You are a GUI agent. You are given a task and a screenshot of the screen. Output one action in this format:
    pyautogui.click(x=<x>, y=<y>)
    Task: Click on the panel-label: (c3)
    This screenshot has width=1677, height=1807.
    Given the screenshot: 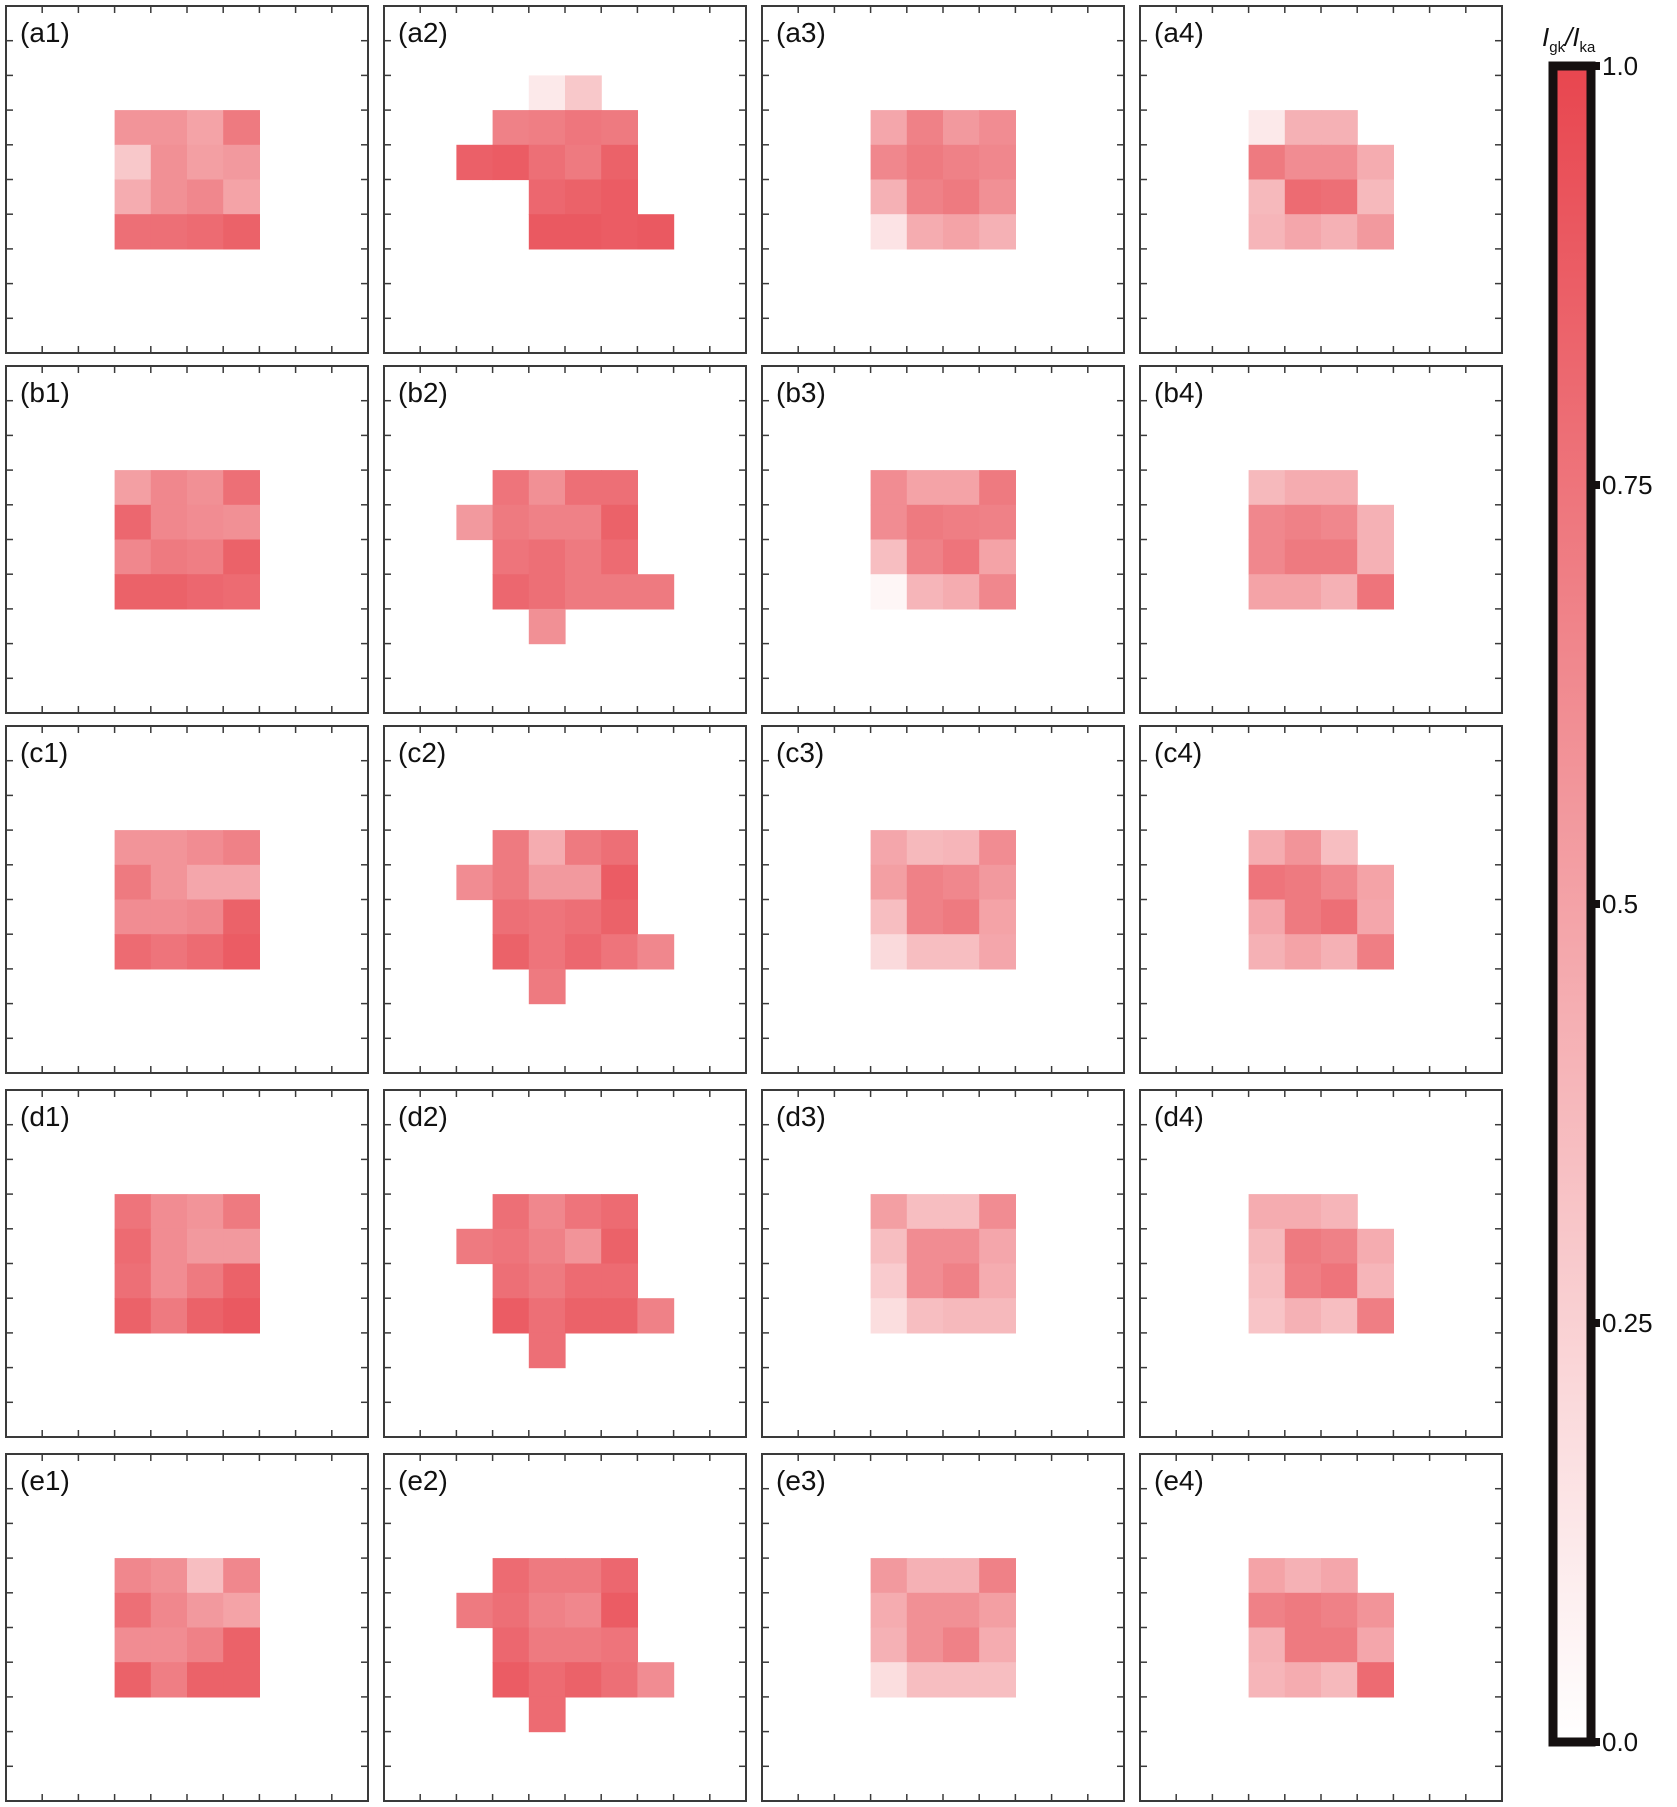 What is the action you would take?
    pyautogui.click(x=800, y=752)
    